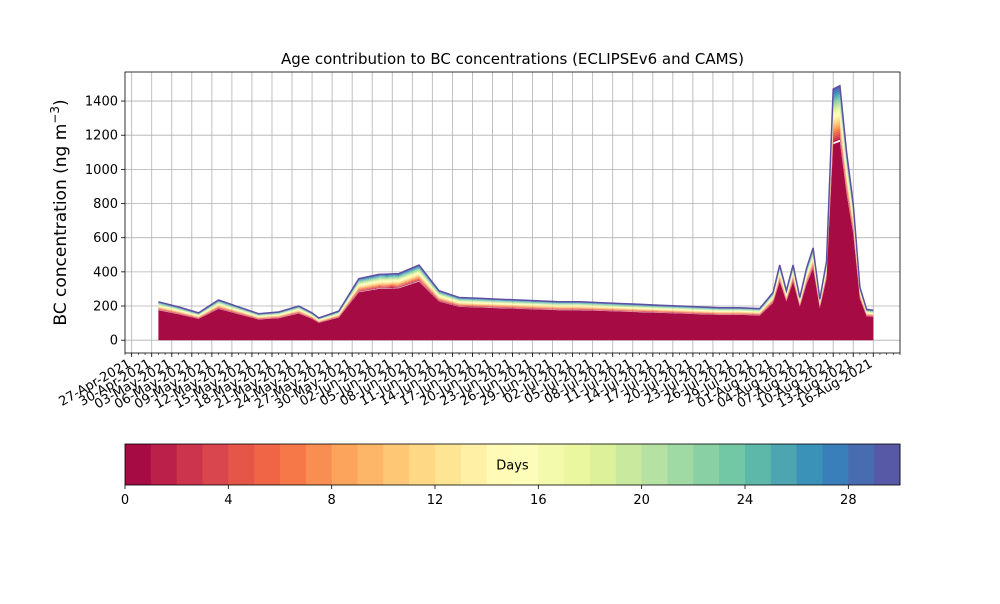 The width and height of the screenshot is (1000, 604). What do you see at coordinates (641, 500) in the screenshot?
I see `colorbar-tick-label: 20` at bounding box center [641, 500].